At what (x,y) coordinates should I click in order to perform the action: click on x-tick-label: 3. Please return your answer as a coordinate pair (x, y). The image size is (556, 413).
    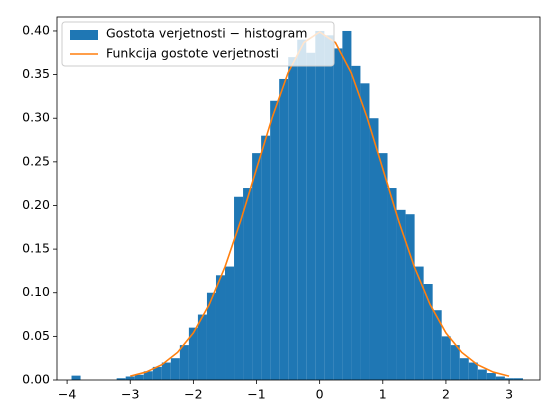
    Looking at the image, I should click on (509, 394).